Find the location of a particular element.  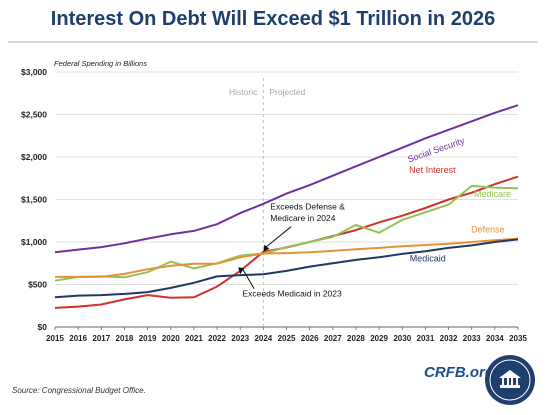

x-tick-label: 2017 is located at coordinates (101, 338).